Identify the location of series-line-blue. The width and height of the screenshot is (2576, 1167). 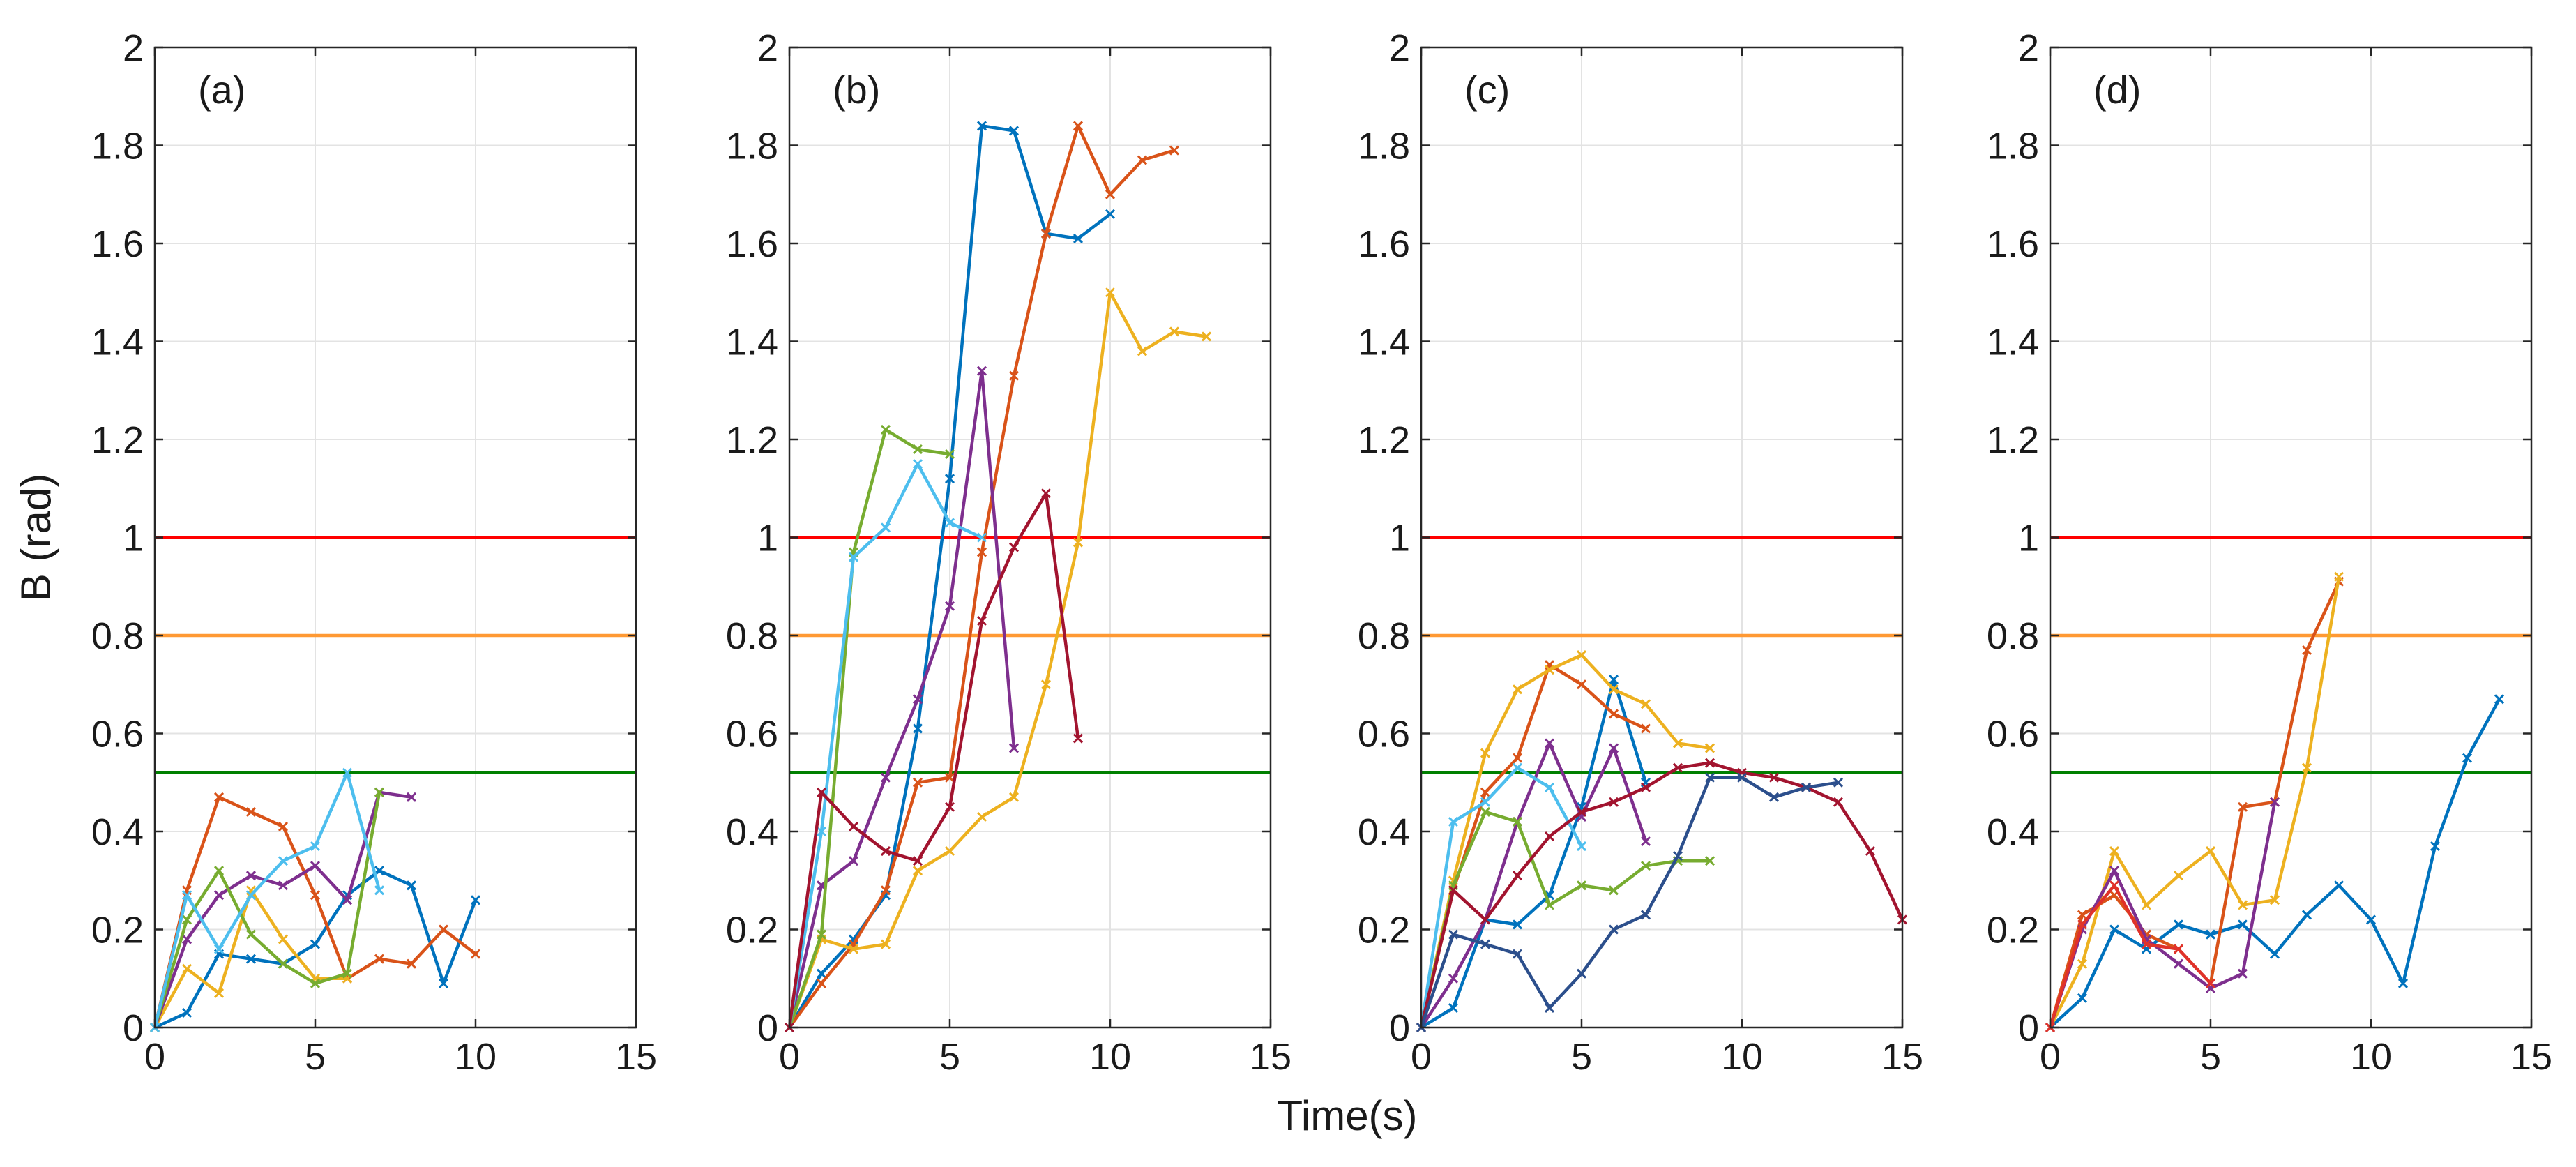
(1534, 853).